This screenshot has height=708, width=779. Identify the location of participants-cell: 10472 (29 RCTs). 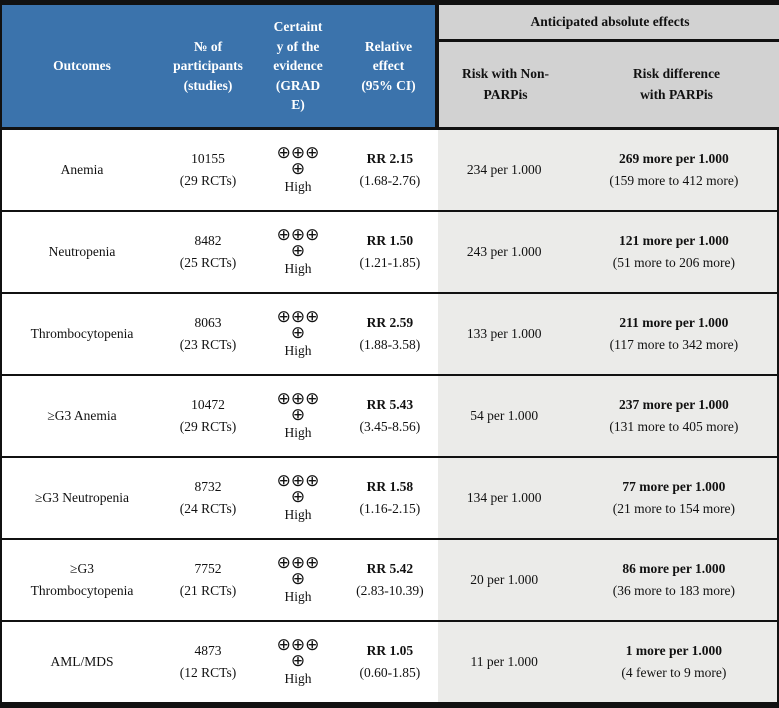
(208, 415).